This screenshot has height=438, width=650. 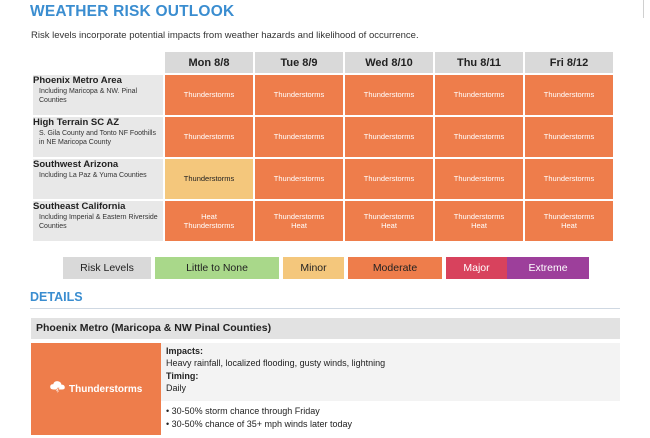 What do you see at coordinates (325, 308) in the screenshot?
I see `details-divider` at bounding box center [325, 308].